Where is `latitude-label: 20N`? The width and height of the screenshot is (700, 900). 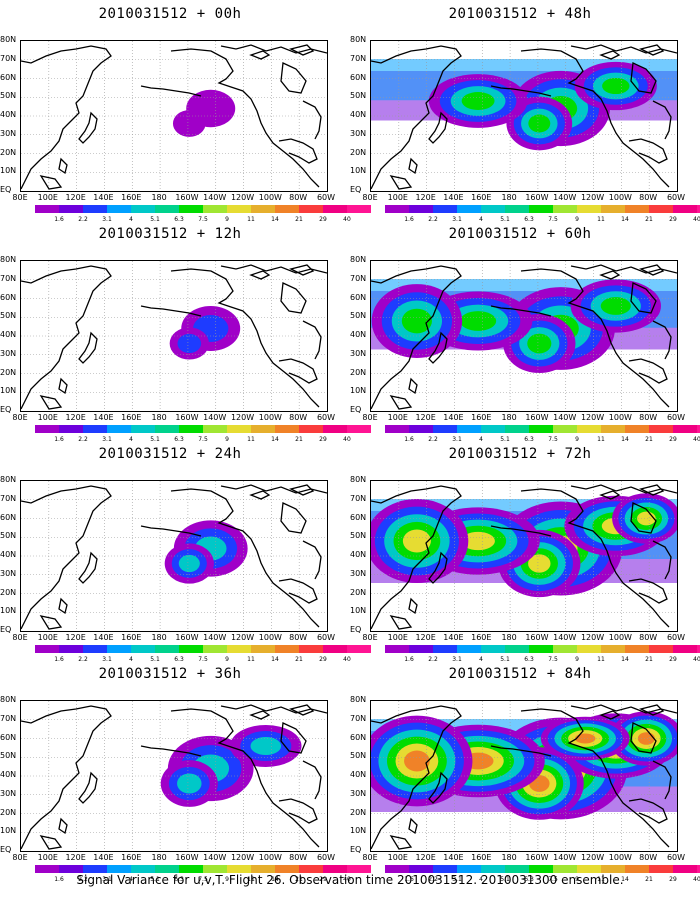
latitude-label: 20N is located at coordinates (8, 372).